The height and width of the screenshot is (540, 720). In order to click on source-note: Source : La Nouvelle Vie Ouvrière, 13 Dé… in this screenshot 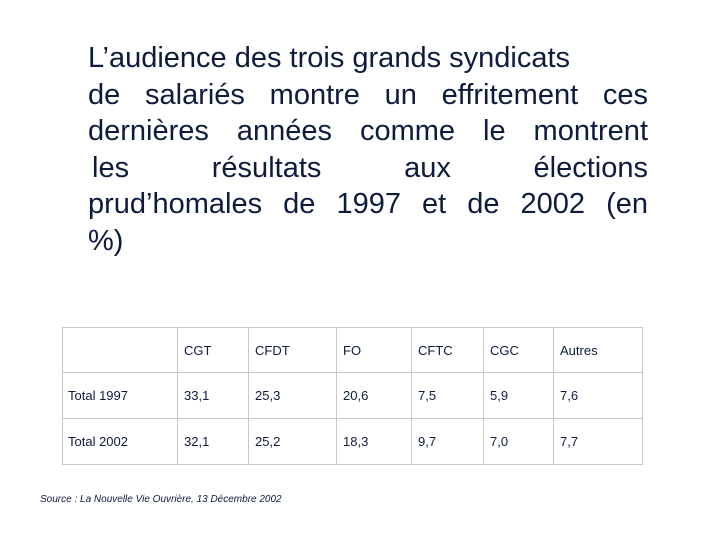, I will do `click(161, 499)`.